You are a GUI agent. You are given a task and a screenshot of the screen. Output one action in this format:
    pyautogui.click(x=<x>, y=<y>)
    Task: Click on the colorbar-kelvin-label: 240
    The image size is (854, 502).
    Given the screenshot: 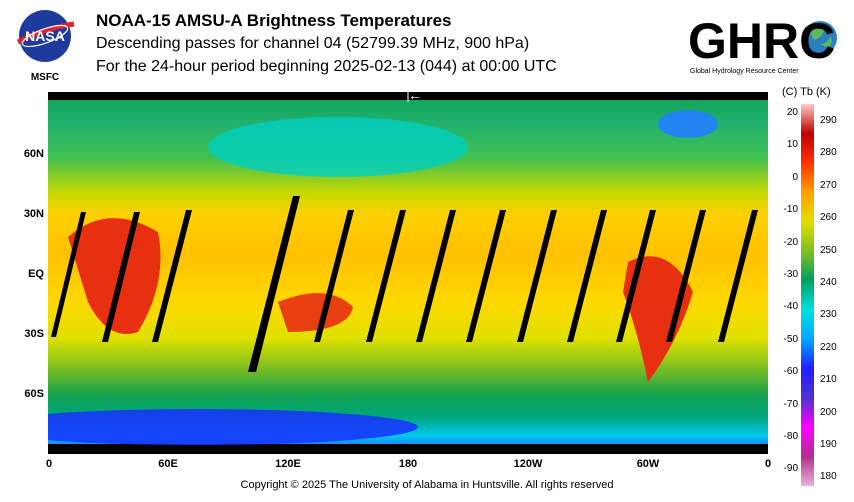 What is the action you would take?
    pyautogui.click(x=828, y=282)
    